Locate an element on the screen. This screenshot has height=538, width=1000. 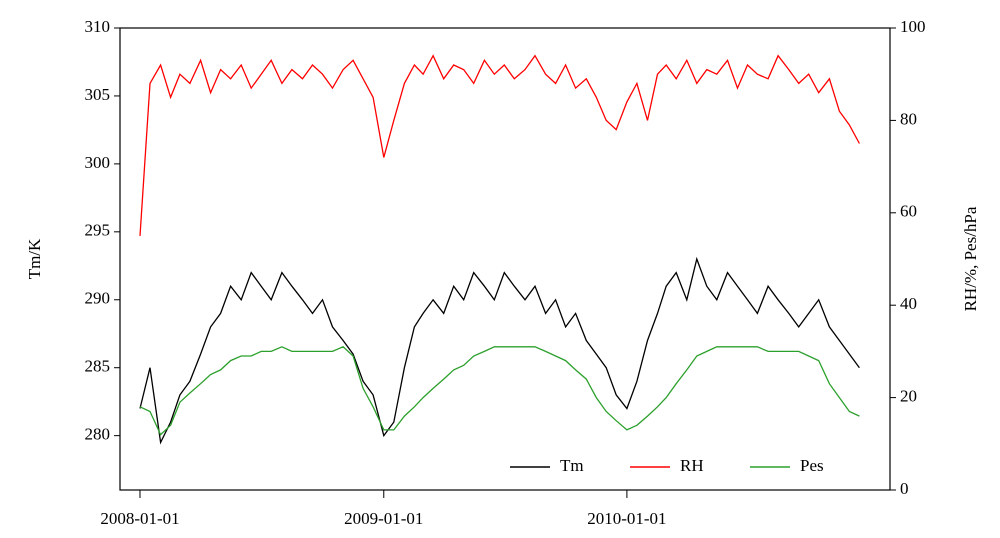
y-tick-label: 285 is located at coordinates (98, 366).